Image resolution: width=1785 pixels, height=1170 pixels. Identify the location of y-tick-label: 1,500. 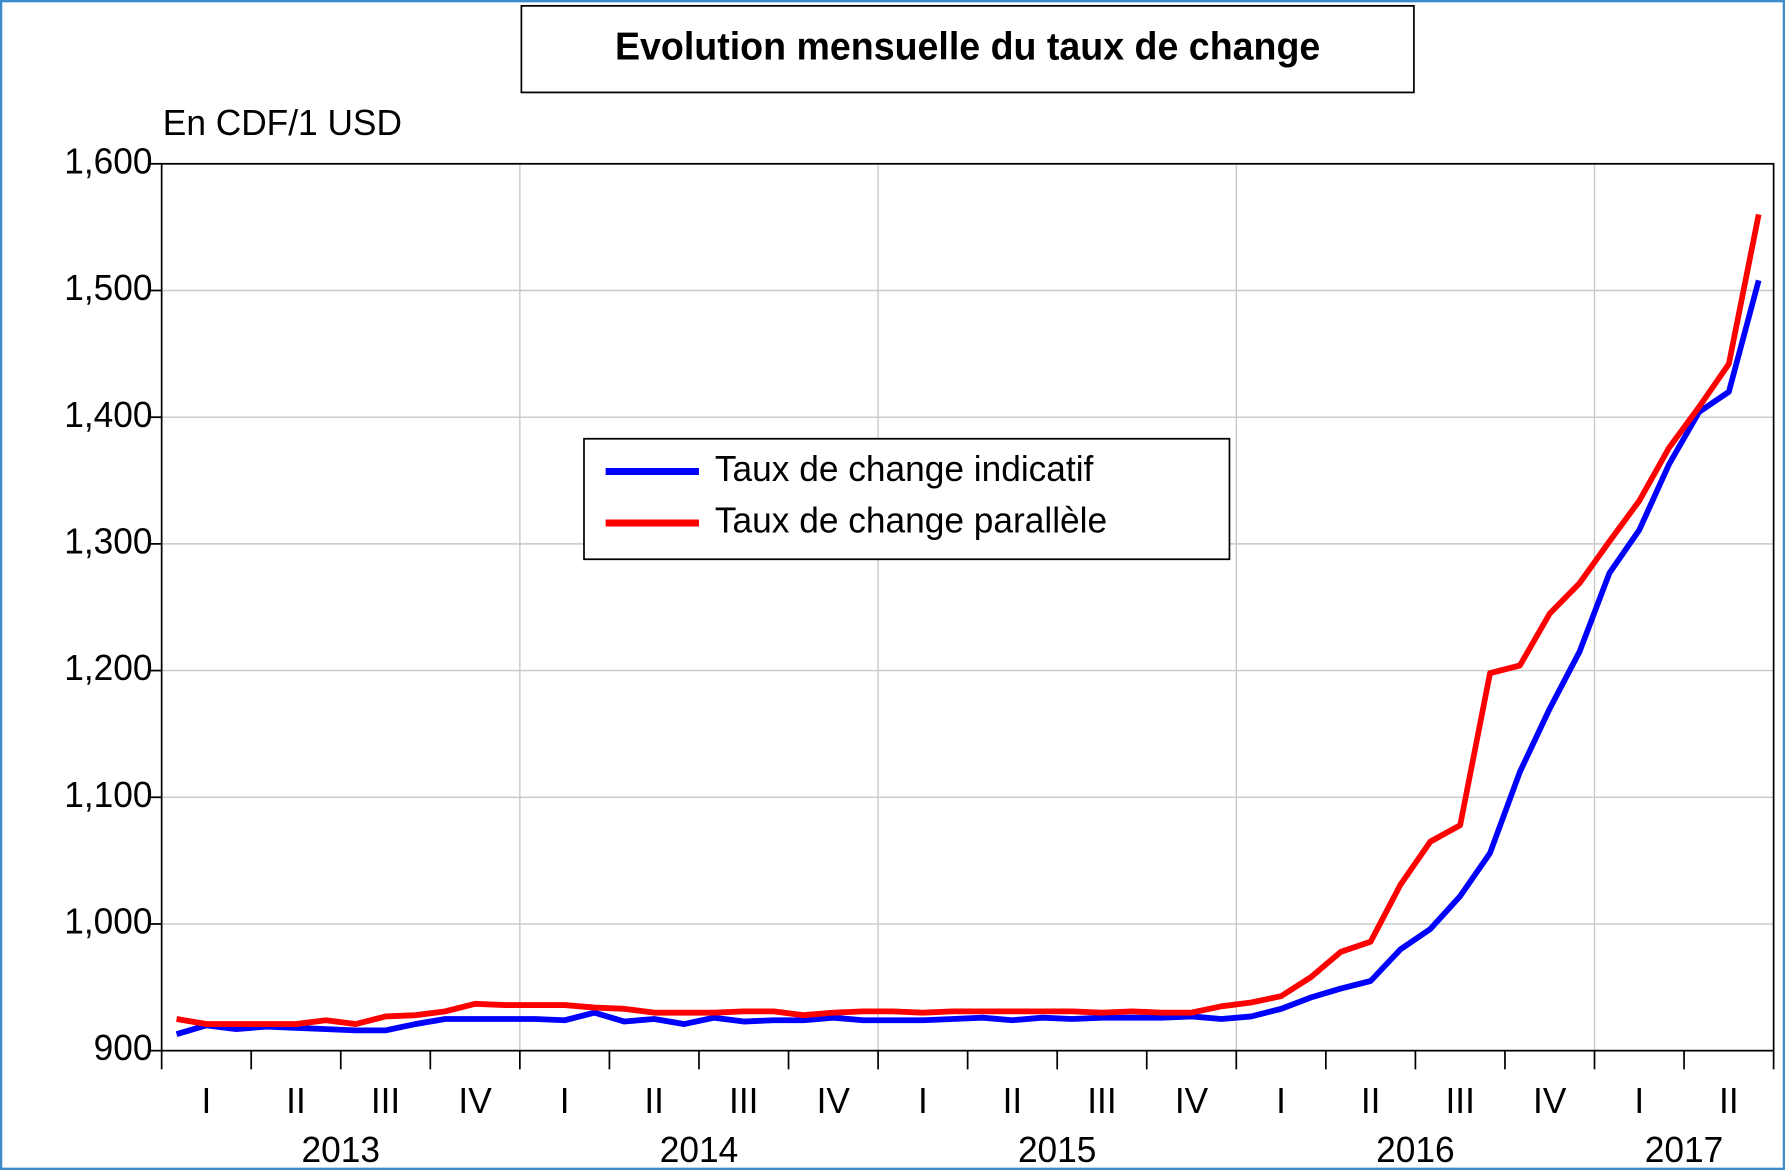
(108, 288).